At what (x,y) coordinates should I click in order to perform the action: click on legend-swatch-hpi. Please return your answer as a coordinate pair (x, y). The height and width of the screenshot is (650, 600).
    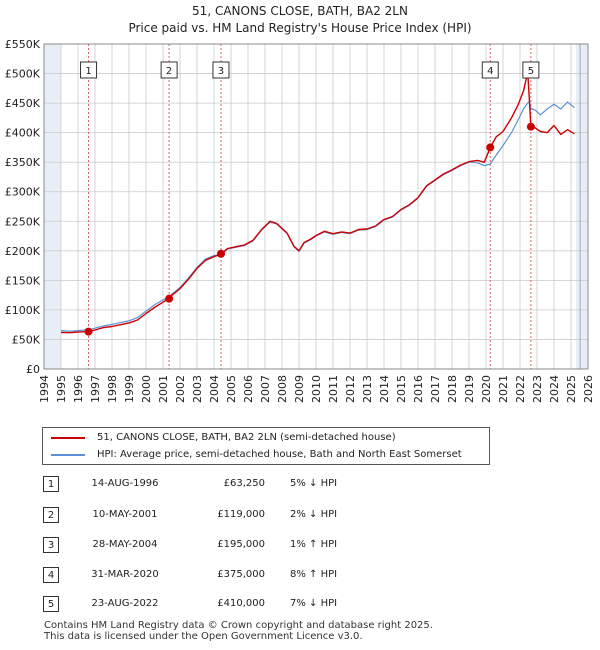
    Looking at the image, I should click on (68, 455).